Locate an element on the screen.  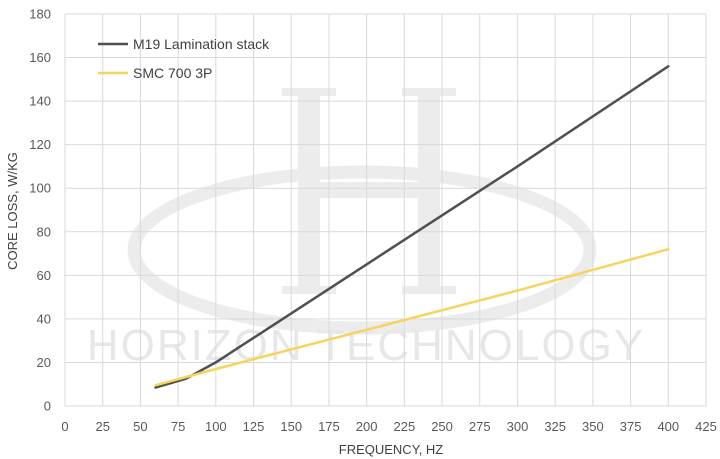
y-tick-label: 40 is located at coordinates (44, 318).